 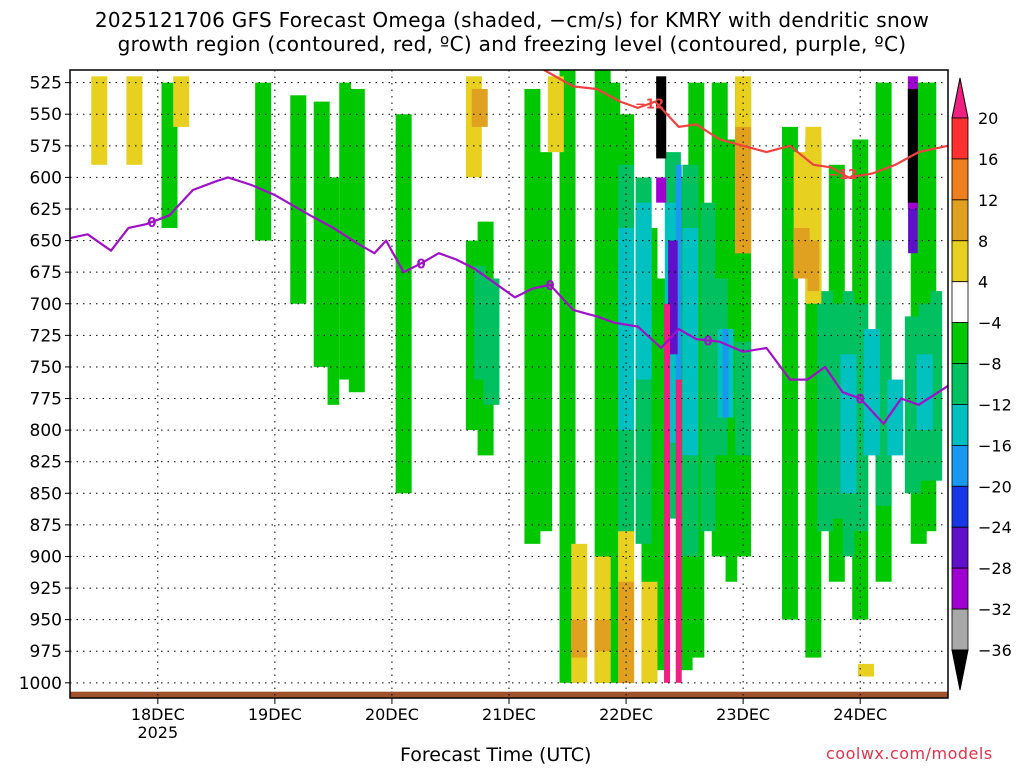 I want to click on colorbar-label: −12, so click(x=995, y=404).